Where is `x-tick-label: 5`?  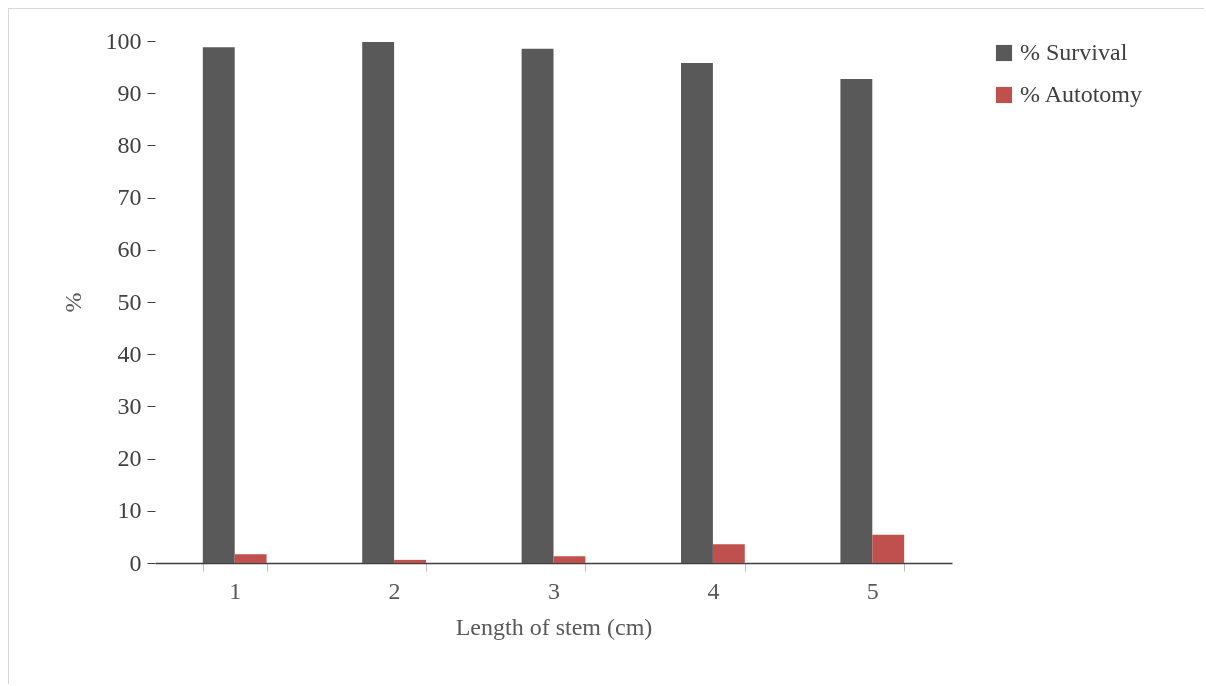
x-tick-label: 5 is located at coordinates (872, 590).